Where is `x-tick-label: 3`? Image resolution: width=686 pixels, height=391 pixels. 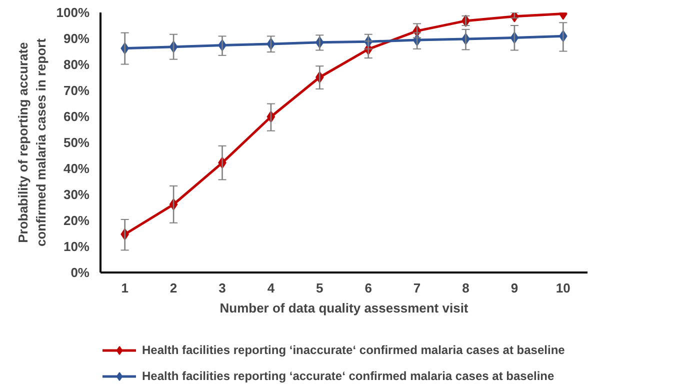
x-tick-label: 3 is located at coordinates (222, 288).